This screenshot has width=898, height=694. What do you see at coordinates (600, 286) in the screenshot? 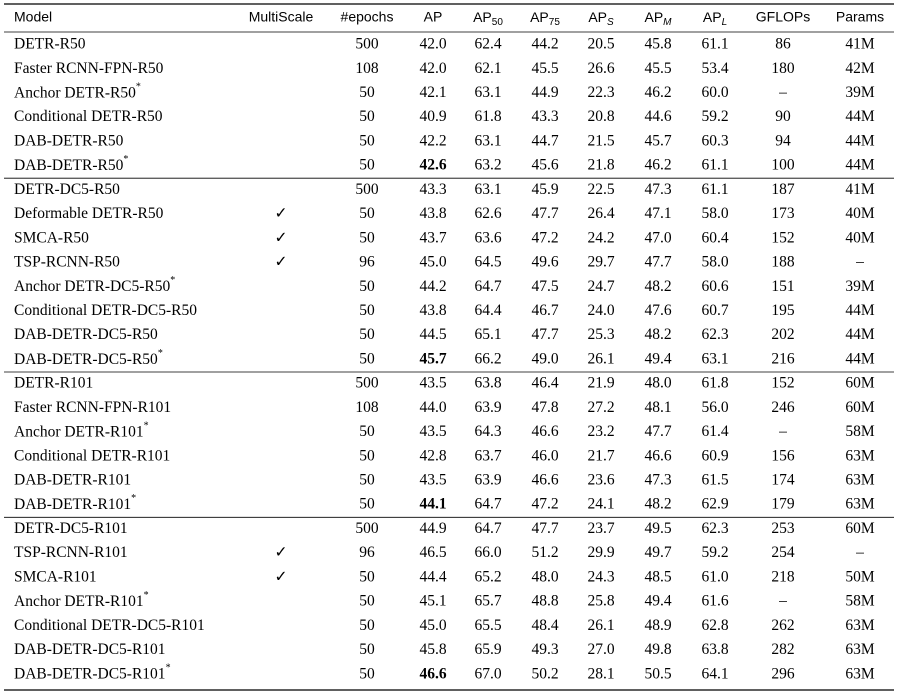
I see `table-cell: 24.7` at bounding box center [600, 286].